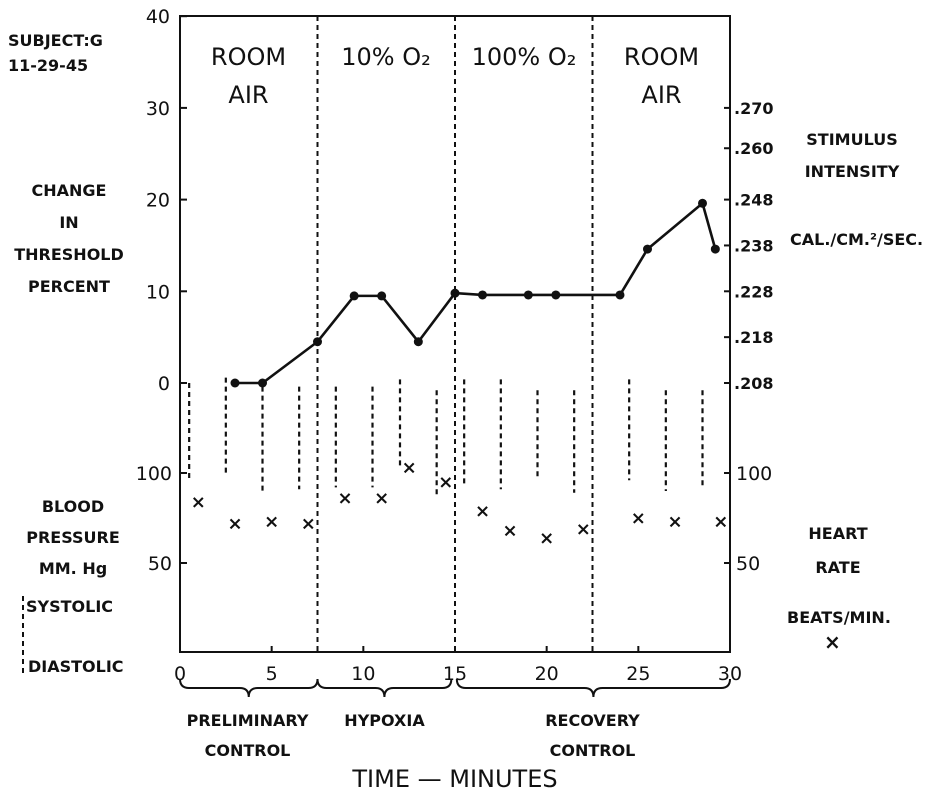 Image resolution: width=927 pixels, height=797 pixels. I want to click on bp-tick-label: 100, so click(154, 474).